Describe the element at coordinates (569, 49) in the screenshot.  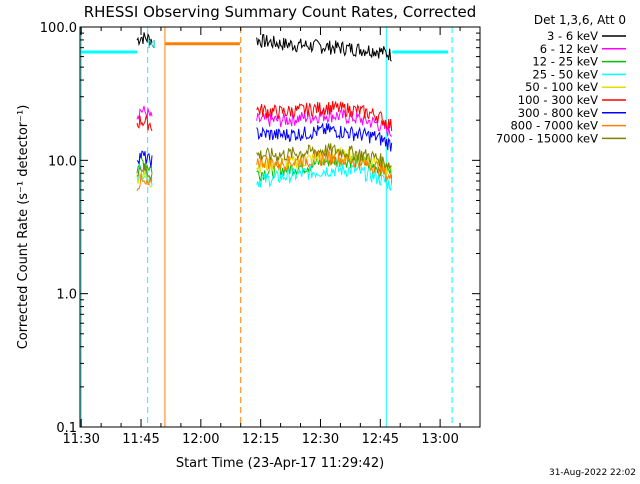
I see `legend-label-2: 6 - 12 keV` at that location.